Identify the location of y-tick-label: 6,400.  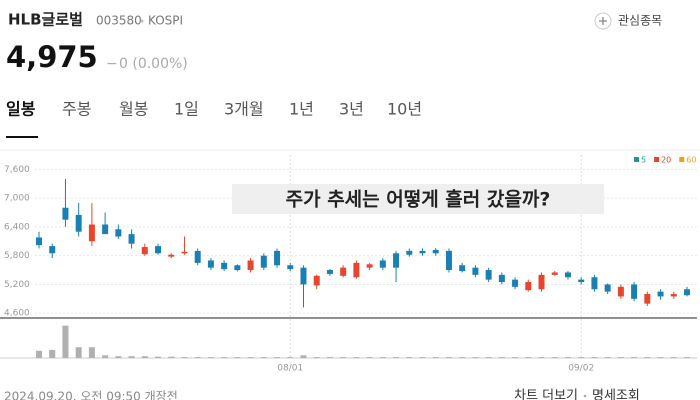
(17, 227).